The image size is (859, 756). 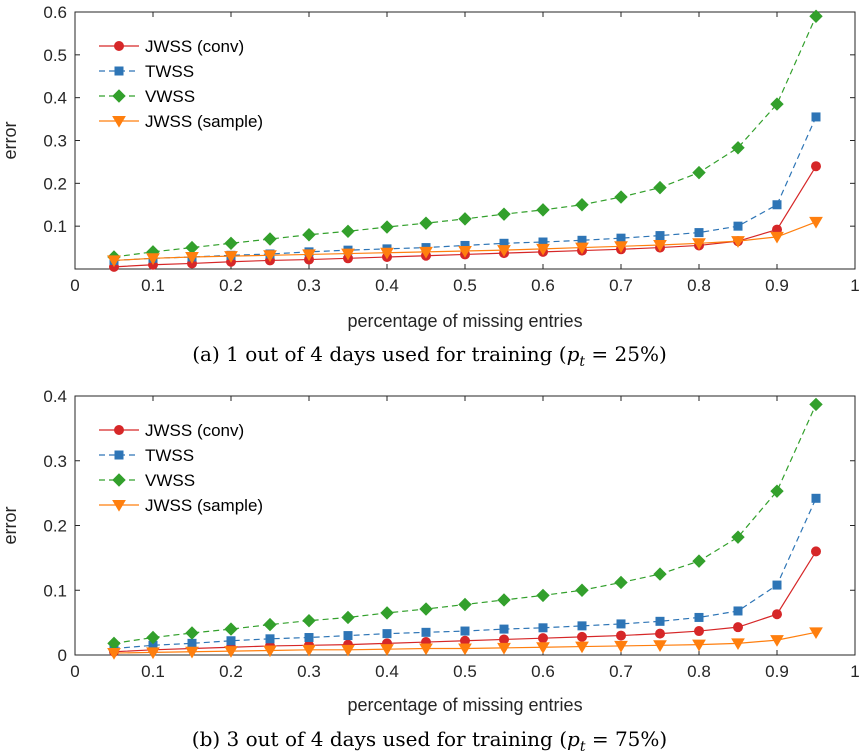 What do you see at coordinates (10, 140) in the screenshot?
I see `y-axis-label: error` at bounding box center [10, 140].